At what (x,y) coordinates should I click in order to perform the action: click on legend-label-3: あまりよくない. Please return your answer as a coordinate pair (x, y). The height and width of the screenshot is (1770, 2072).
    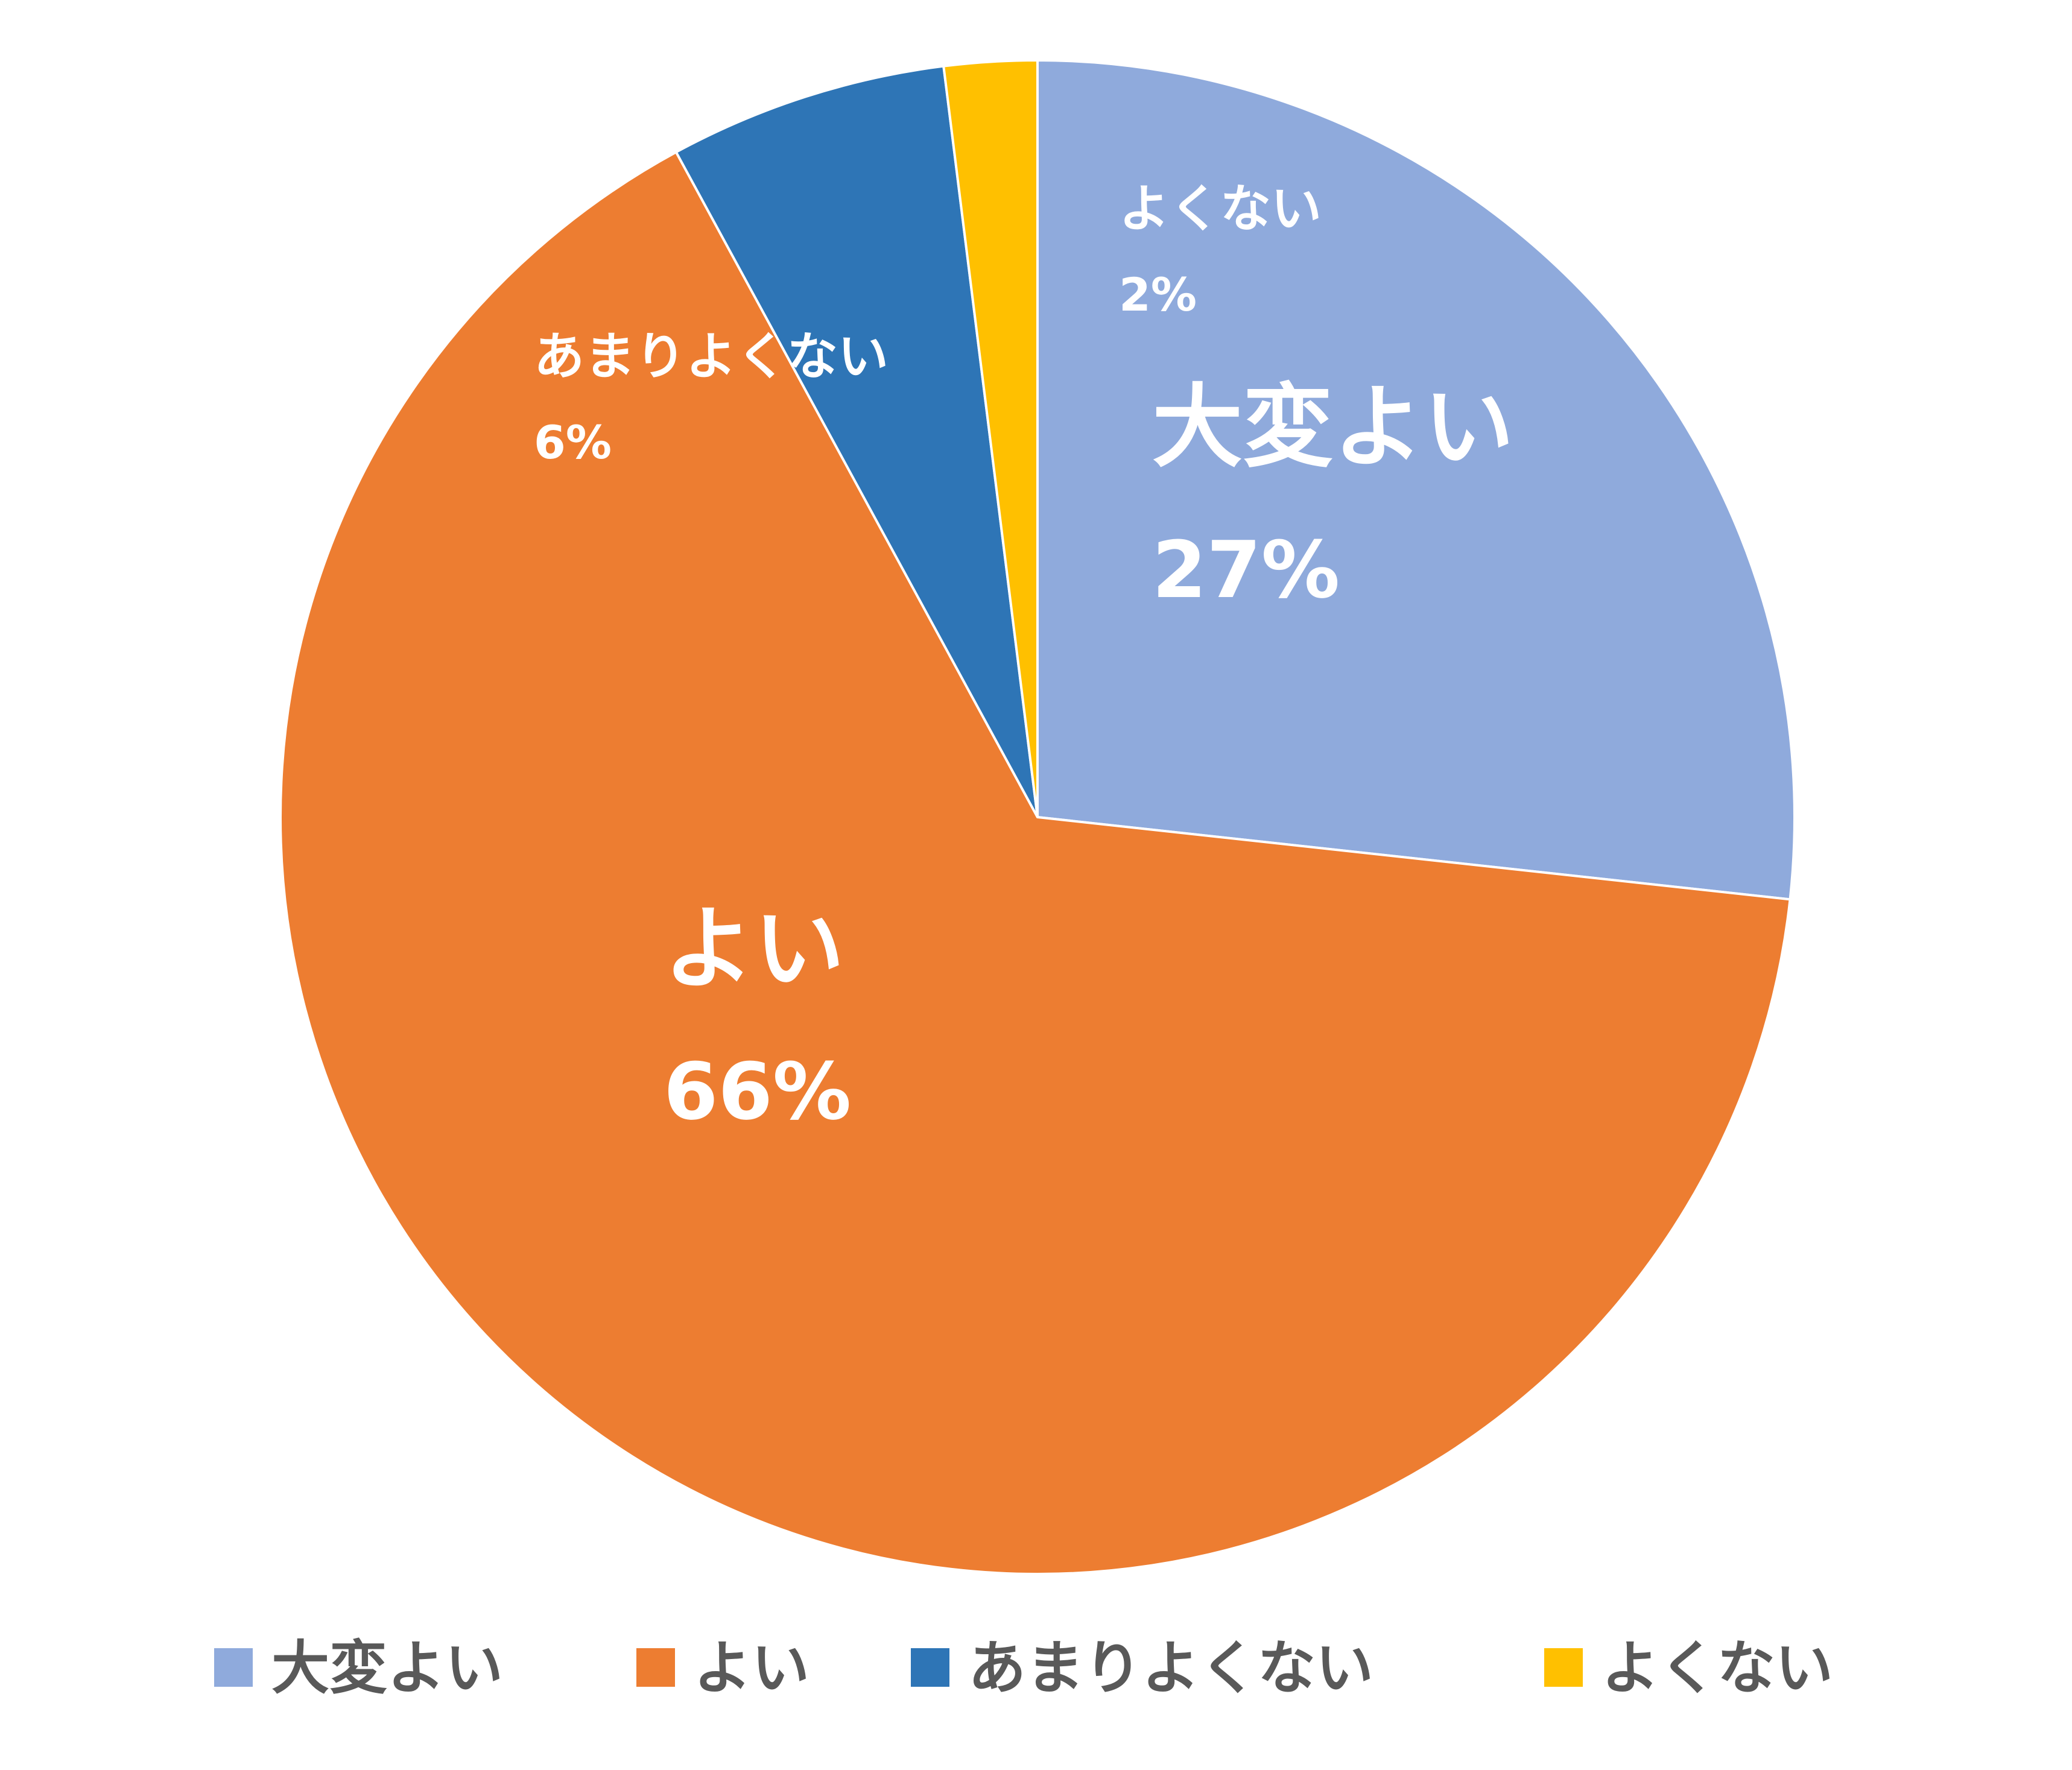
    Looking at the image, I should click on (1171, 1668).